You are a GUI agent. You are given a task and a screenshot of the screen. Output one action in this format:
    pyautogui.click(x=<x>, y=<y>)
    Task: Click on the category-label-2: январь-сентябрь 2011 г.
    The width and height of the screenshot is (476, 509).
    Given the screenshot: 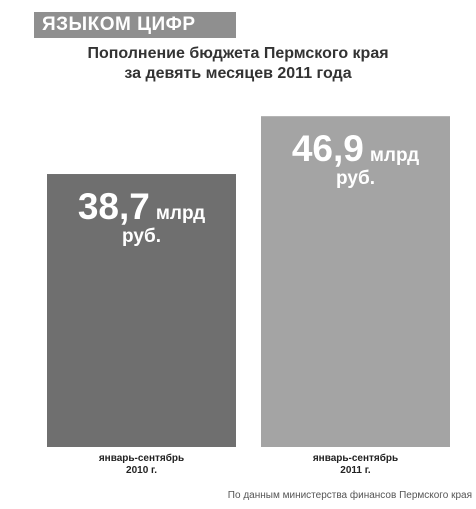 What is the action you would take?
    pyautogui.click(x=355, y=465)
    